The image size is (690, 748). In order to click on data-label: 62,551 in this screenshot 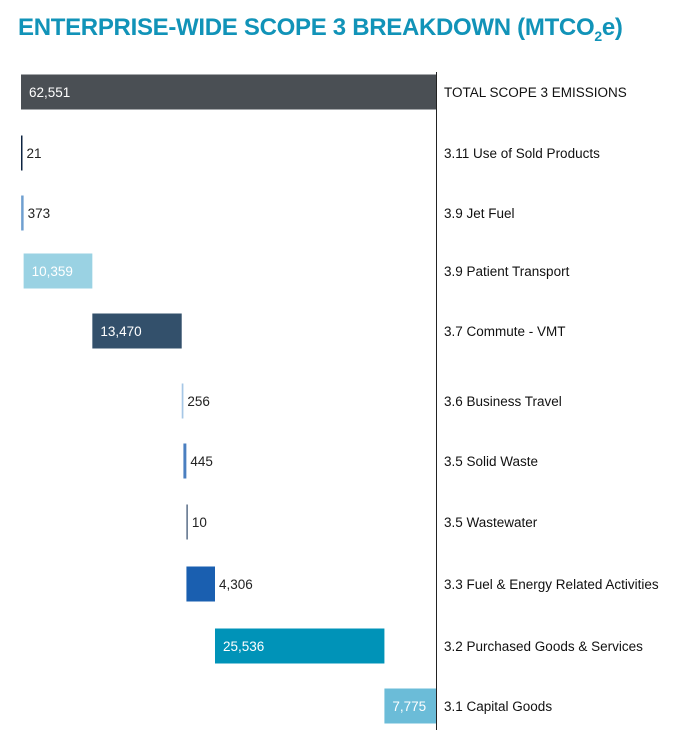, I will do `click(49, 92)`.